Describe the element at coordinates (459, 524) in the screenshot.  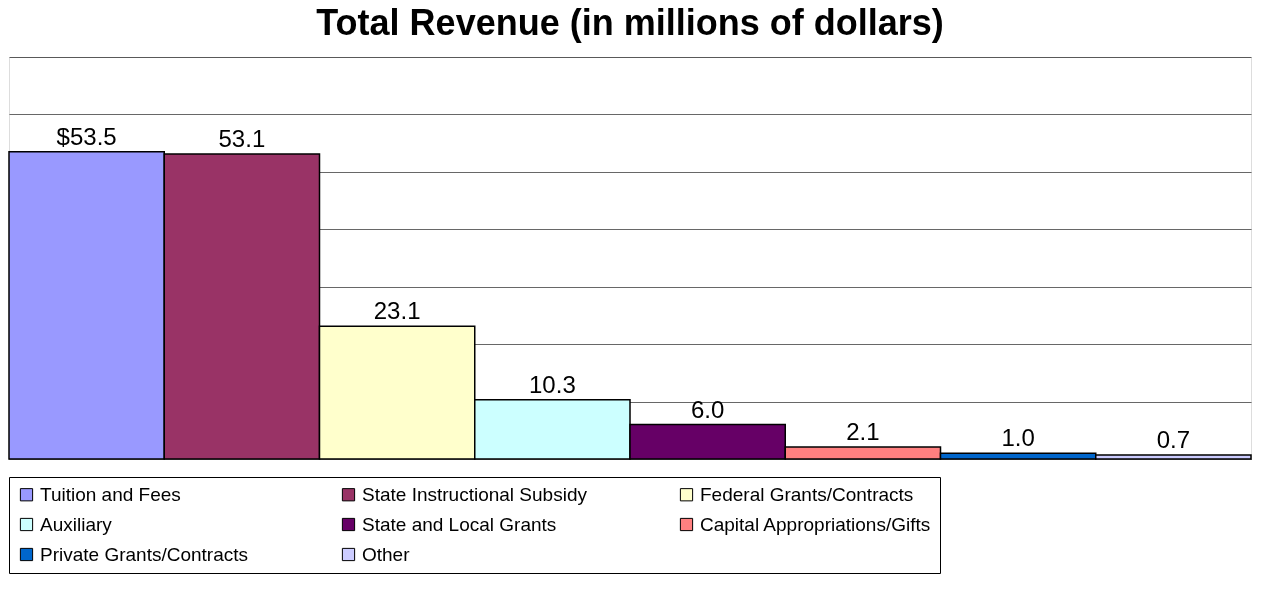
I see `legend-label: State and Local Grants` at that location.